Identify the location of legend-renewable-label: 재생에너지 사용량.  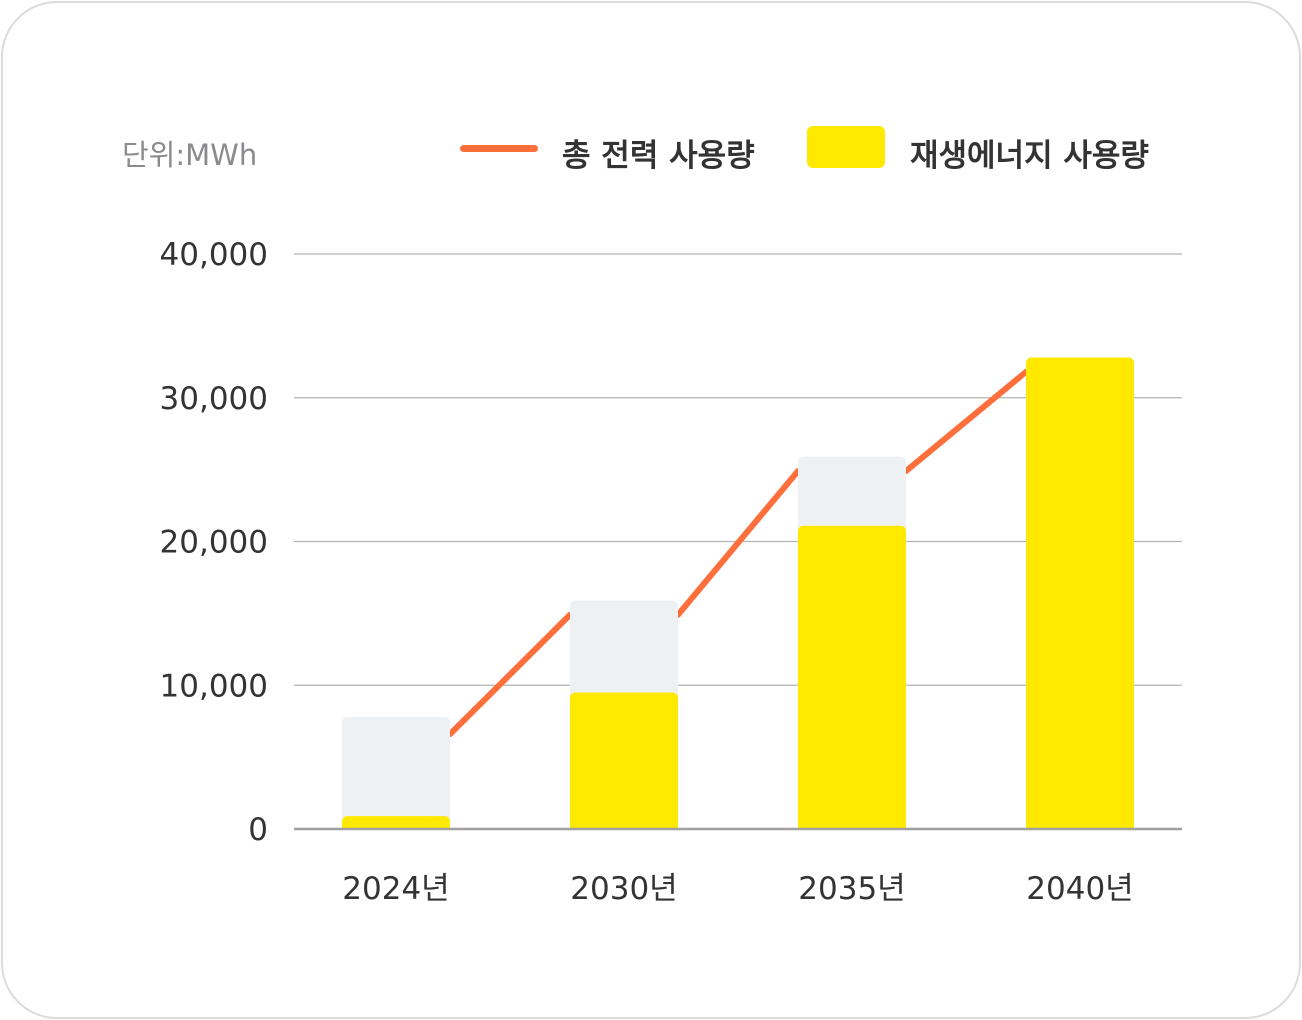
(1029, 156).